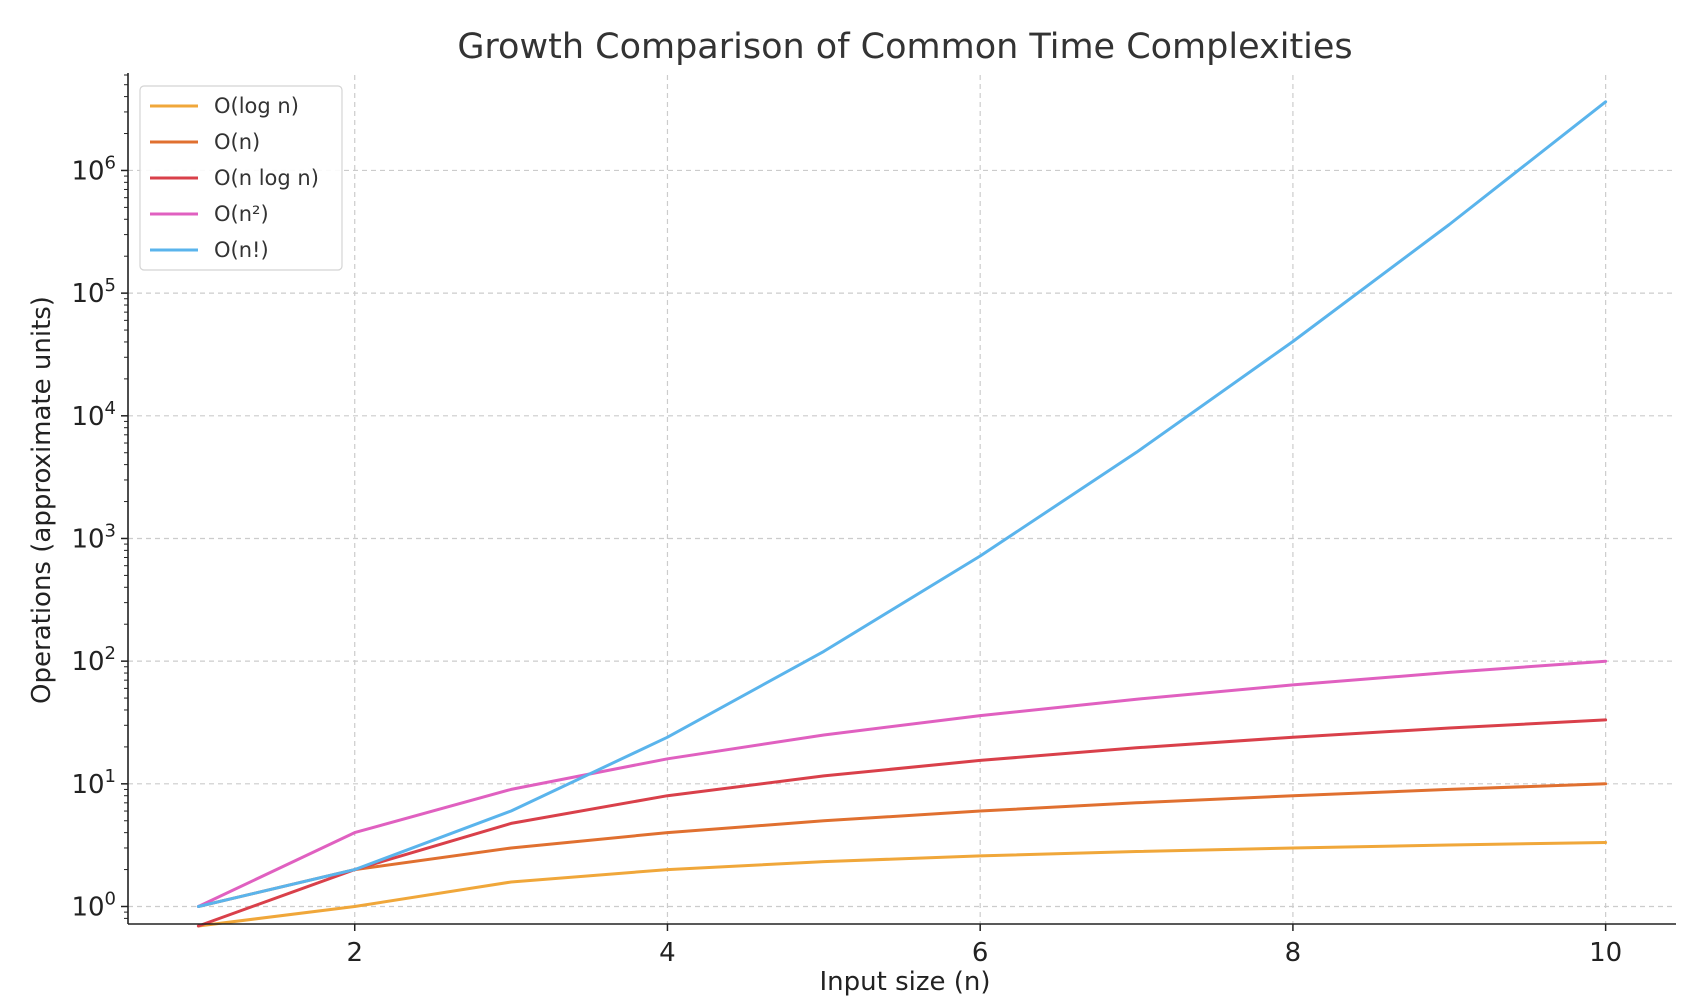  I want to click on x-tick-label: 10, so click(1605, 953).